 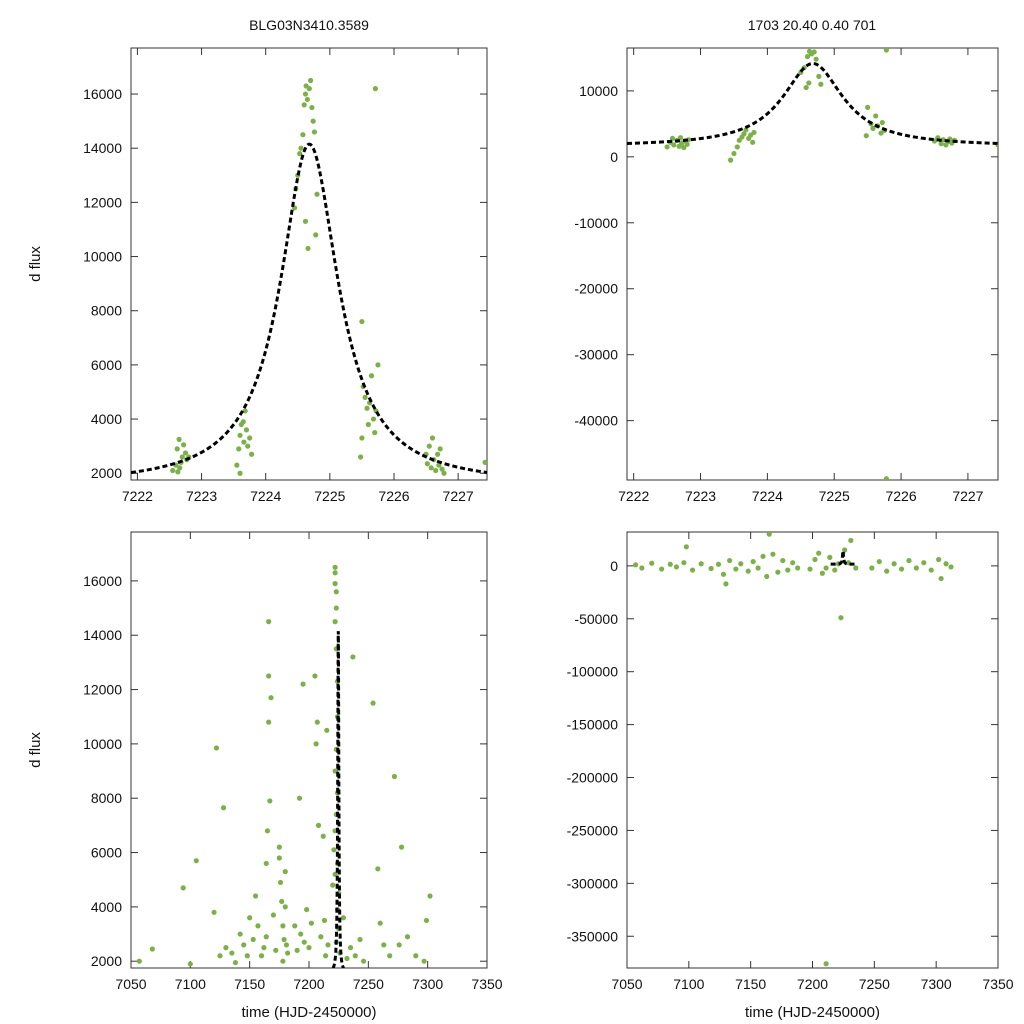 What do you see at coordinates (106, 419) in the screenshot?
I see `y-tick-label: 4000` at bounding box center [106, 419].